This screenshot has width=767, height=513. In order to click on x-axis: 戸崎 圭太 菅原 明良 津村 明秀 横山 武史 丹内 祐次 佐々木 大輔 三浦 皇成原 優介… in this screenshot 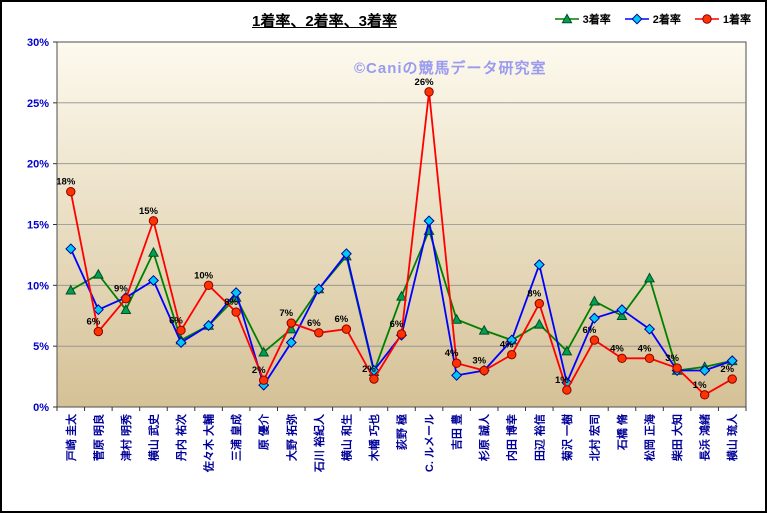, I will do `click(401, 440)`.